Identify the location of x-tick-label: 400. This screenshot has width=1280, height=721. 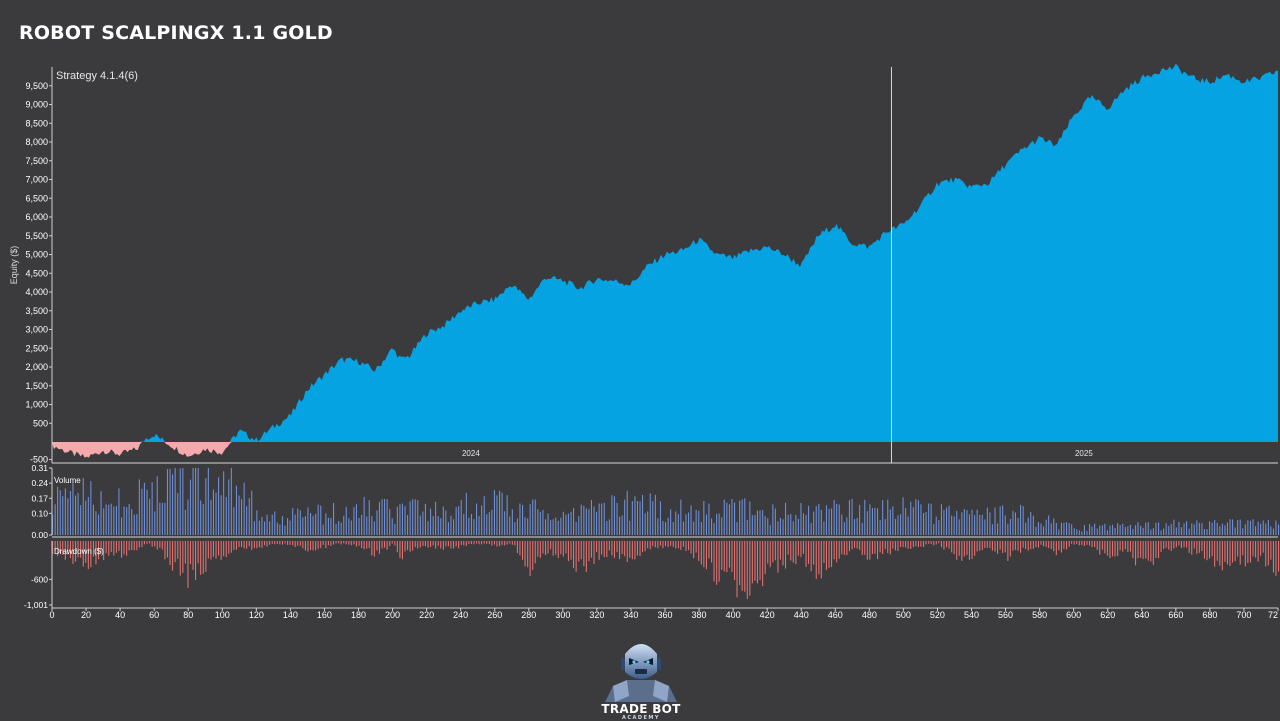
(733, 615).